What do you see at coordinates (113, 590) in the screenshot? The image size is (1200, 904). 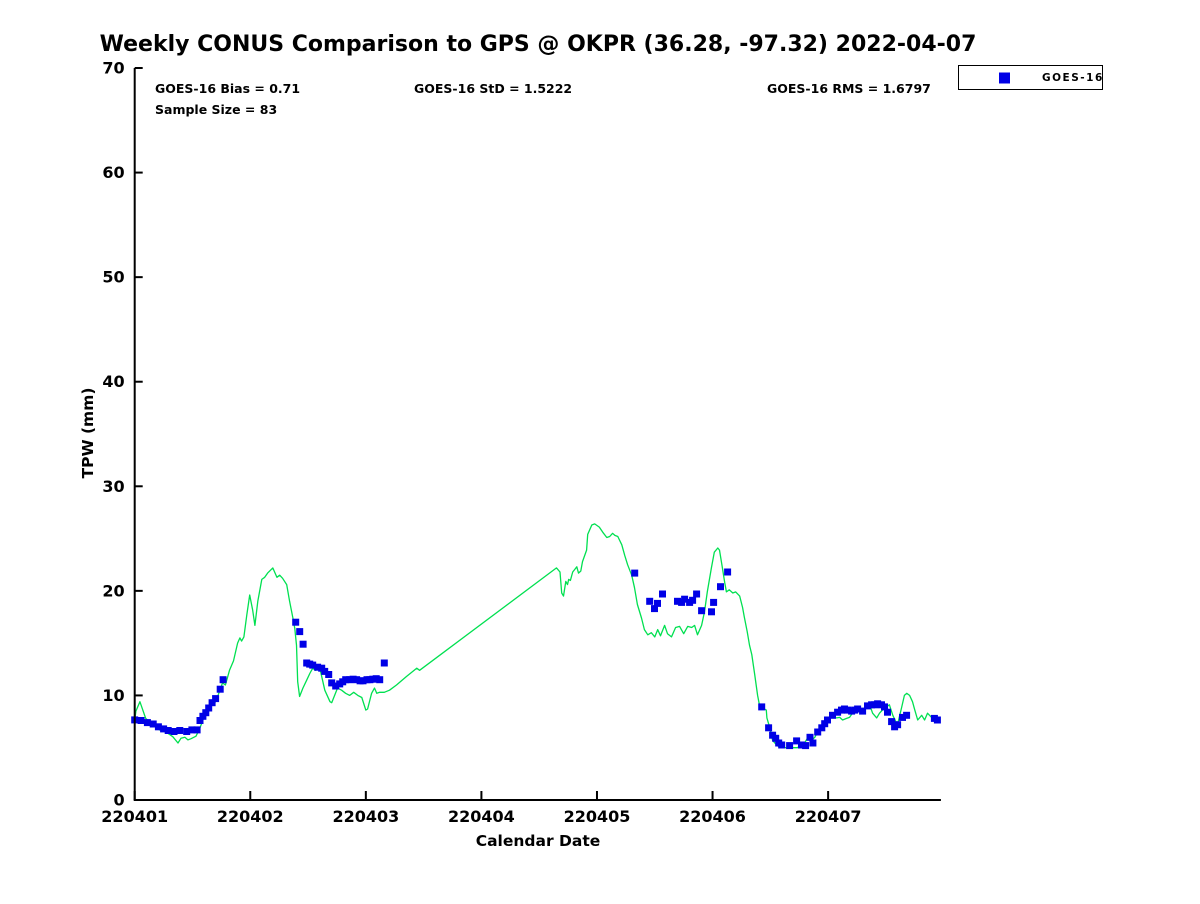 I see `y-tick-label: 20` at bounding box center [113, 590].